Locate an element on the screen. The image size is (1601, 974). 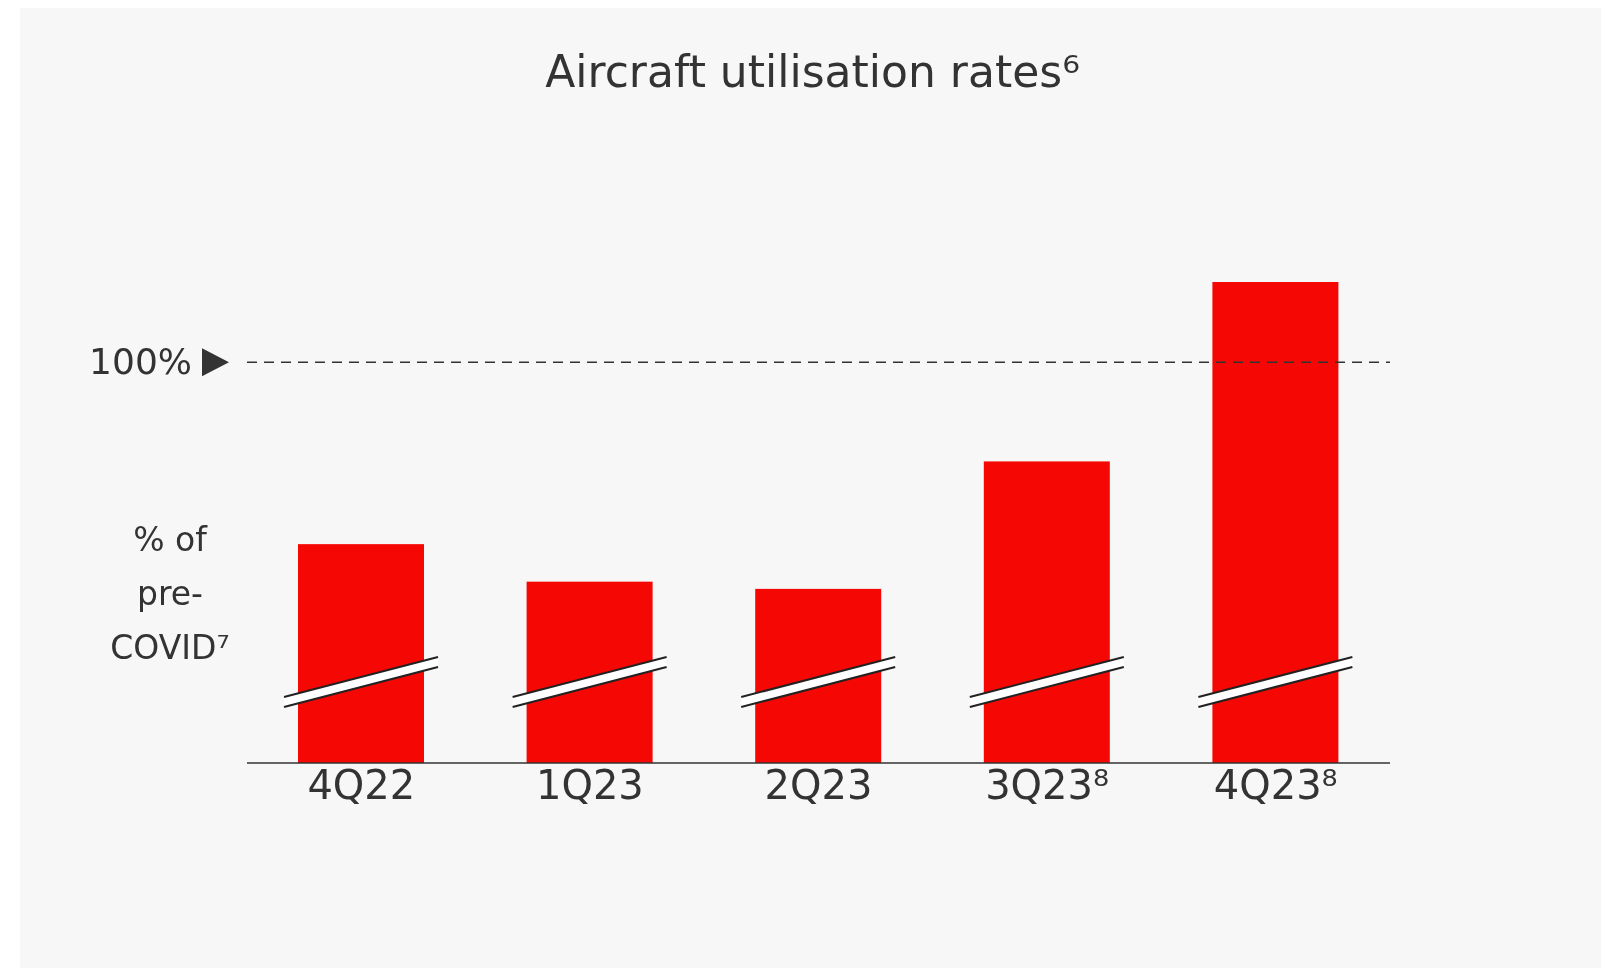
x-tick-label: 1Q23 is located at coordinates (589, 785).